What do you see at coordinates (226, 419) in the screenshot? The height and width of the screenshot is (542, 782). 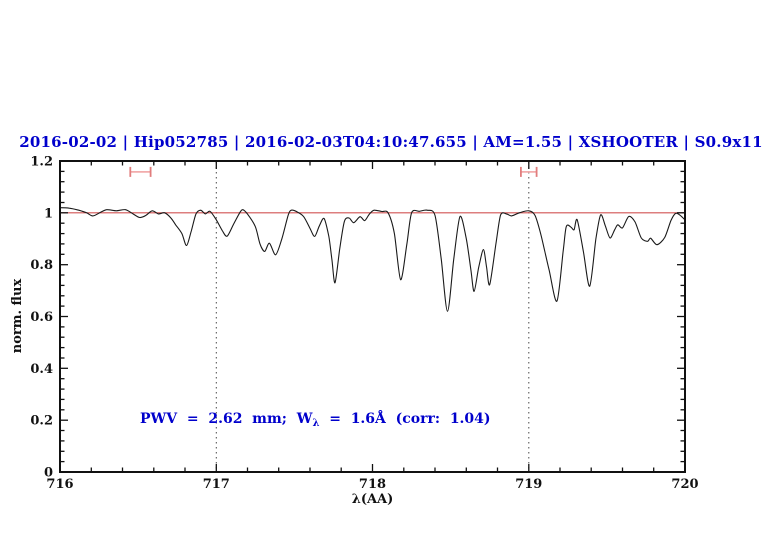 I see `pwv-annotation-prefix: PWV = 2.62 mm; W` at bounding box center [226, 419].